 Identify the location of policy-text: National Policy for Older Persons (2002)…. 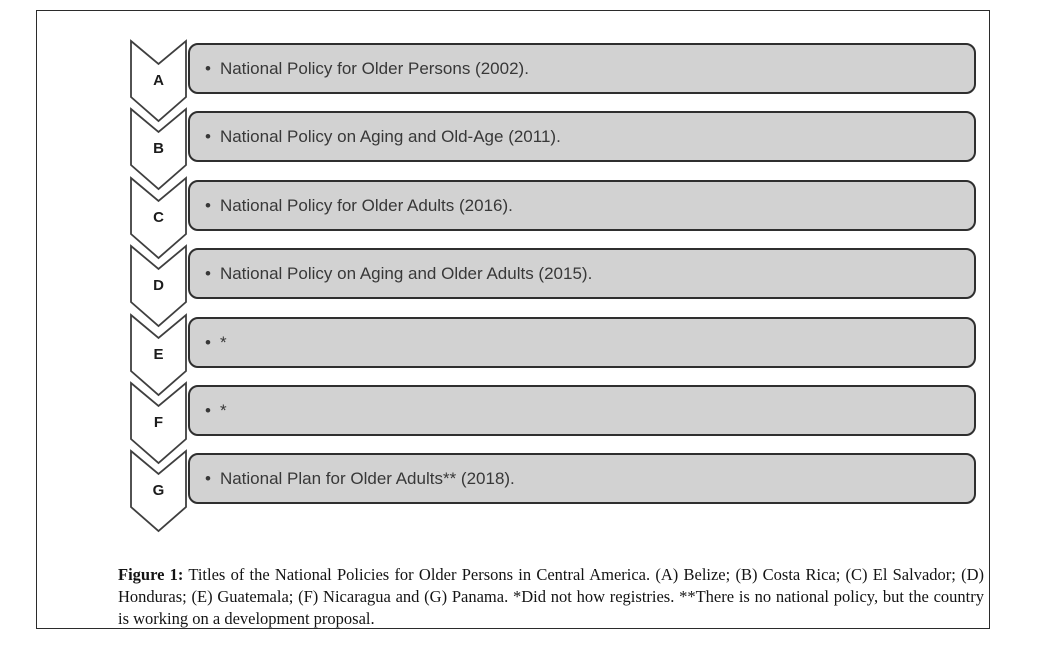
(374, 68).